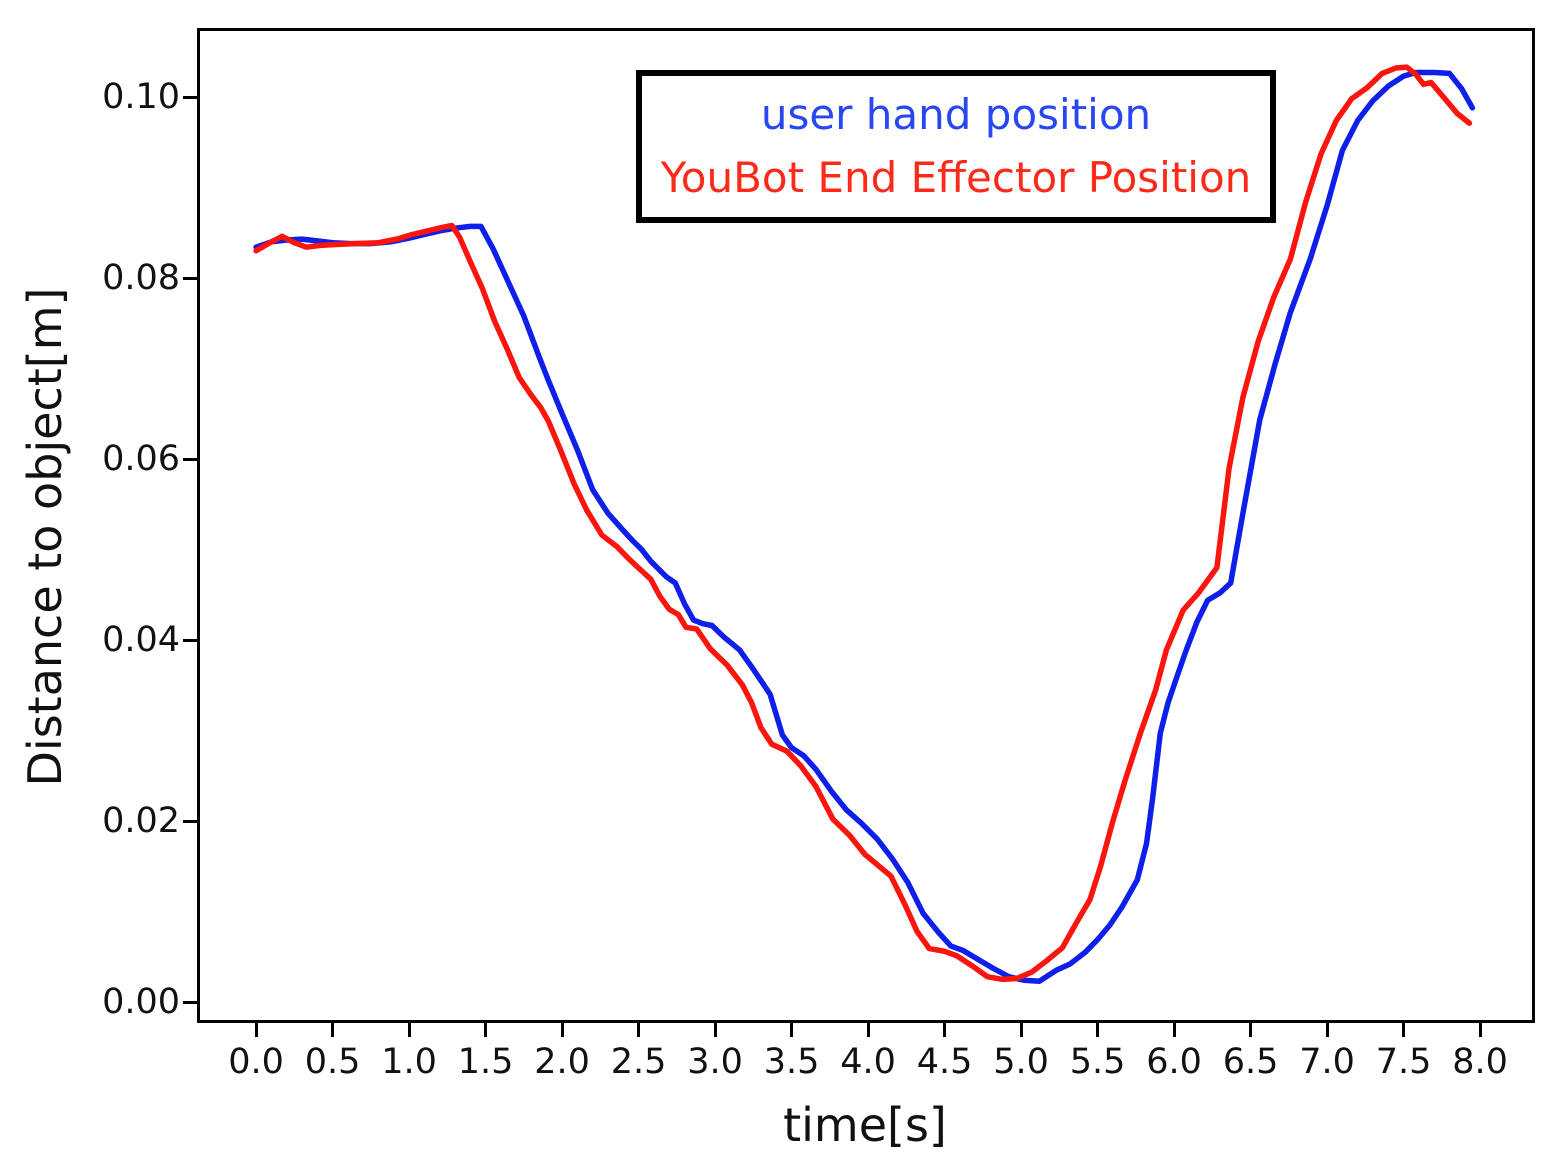 The width and height of the screenshot is (1560, 1172). Describe the element at coordinates (944, 1062) in the screenshot. I see `x-tick-label: 4.5` at that location.